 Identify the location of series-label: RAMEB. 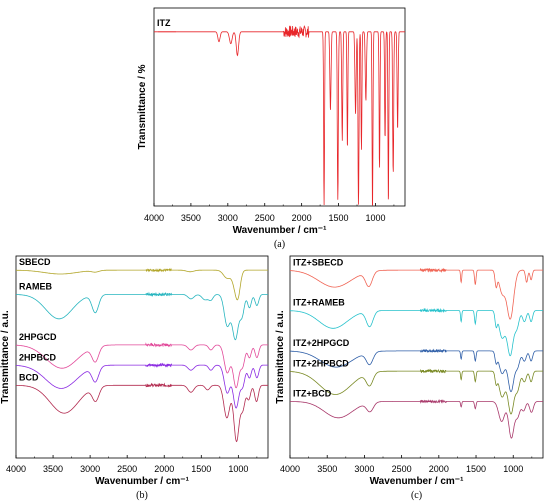
(35, 287).